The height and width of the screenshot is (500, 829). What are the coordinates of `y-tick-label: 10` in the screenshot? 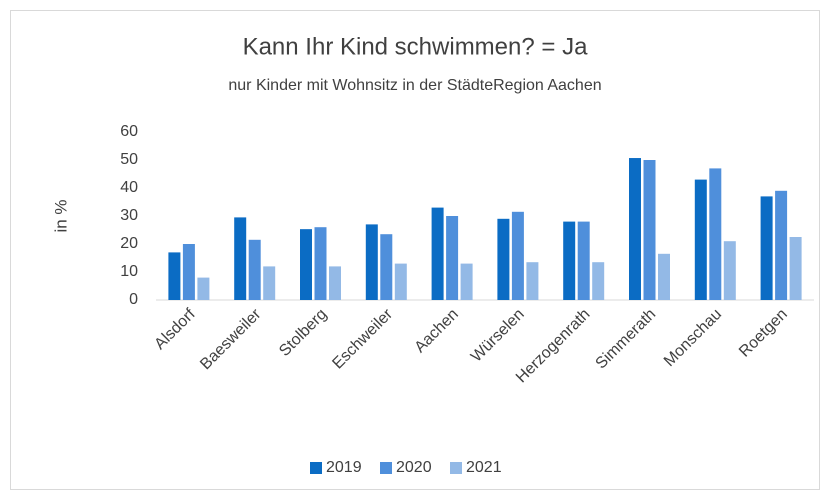 It's located at (129, 271).